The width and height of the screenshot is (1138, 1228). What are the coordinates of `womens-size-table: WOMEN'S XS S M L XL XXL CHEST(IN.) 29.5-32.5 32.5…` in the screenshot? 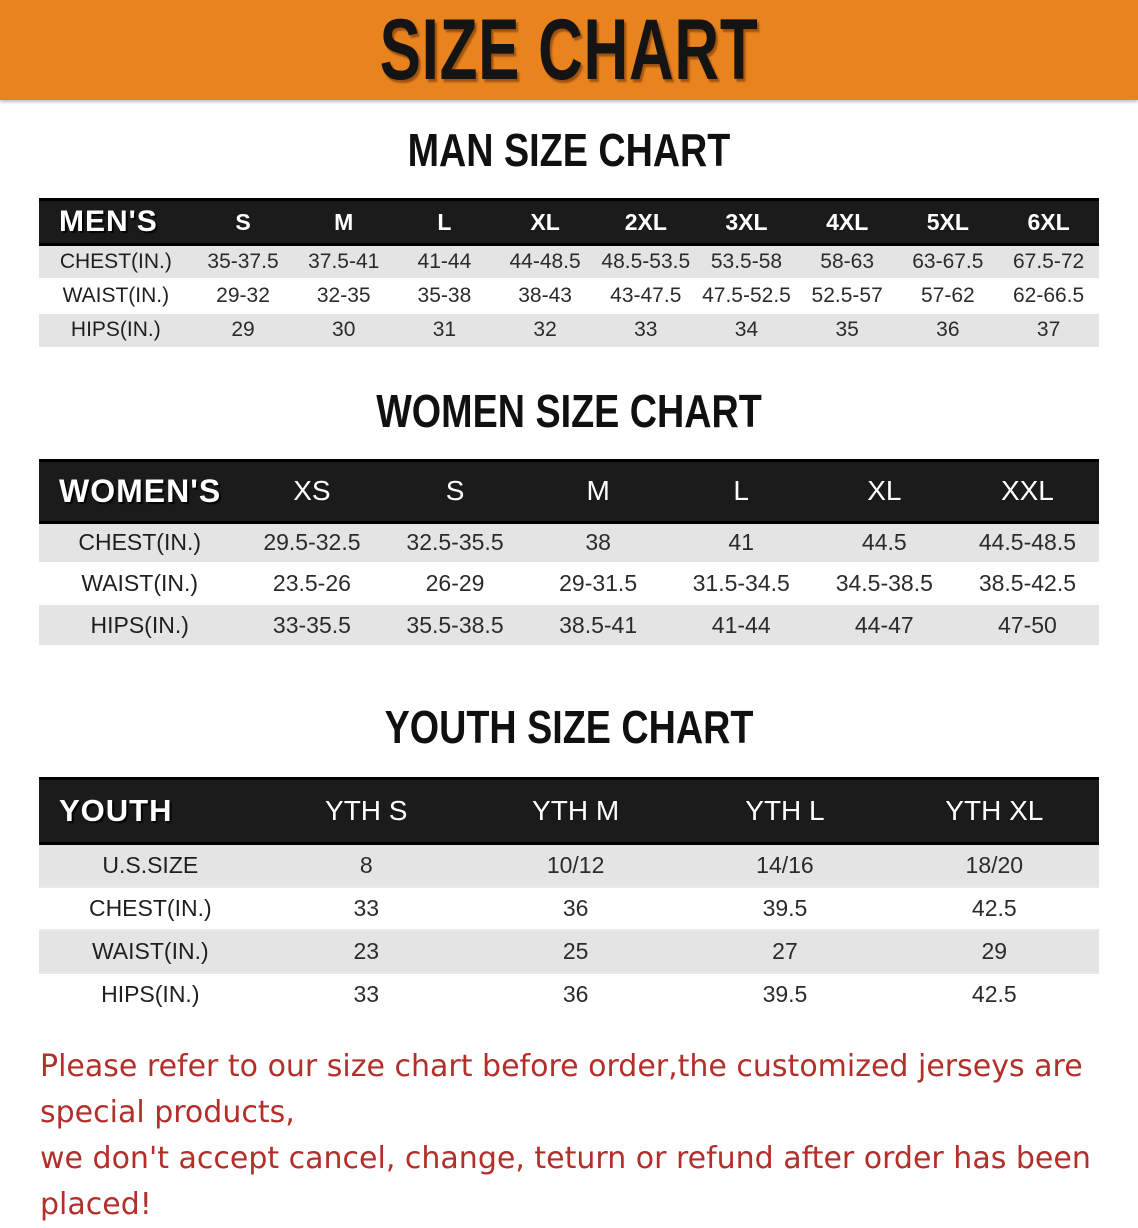 It's located at (569, 551).